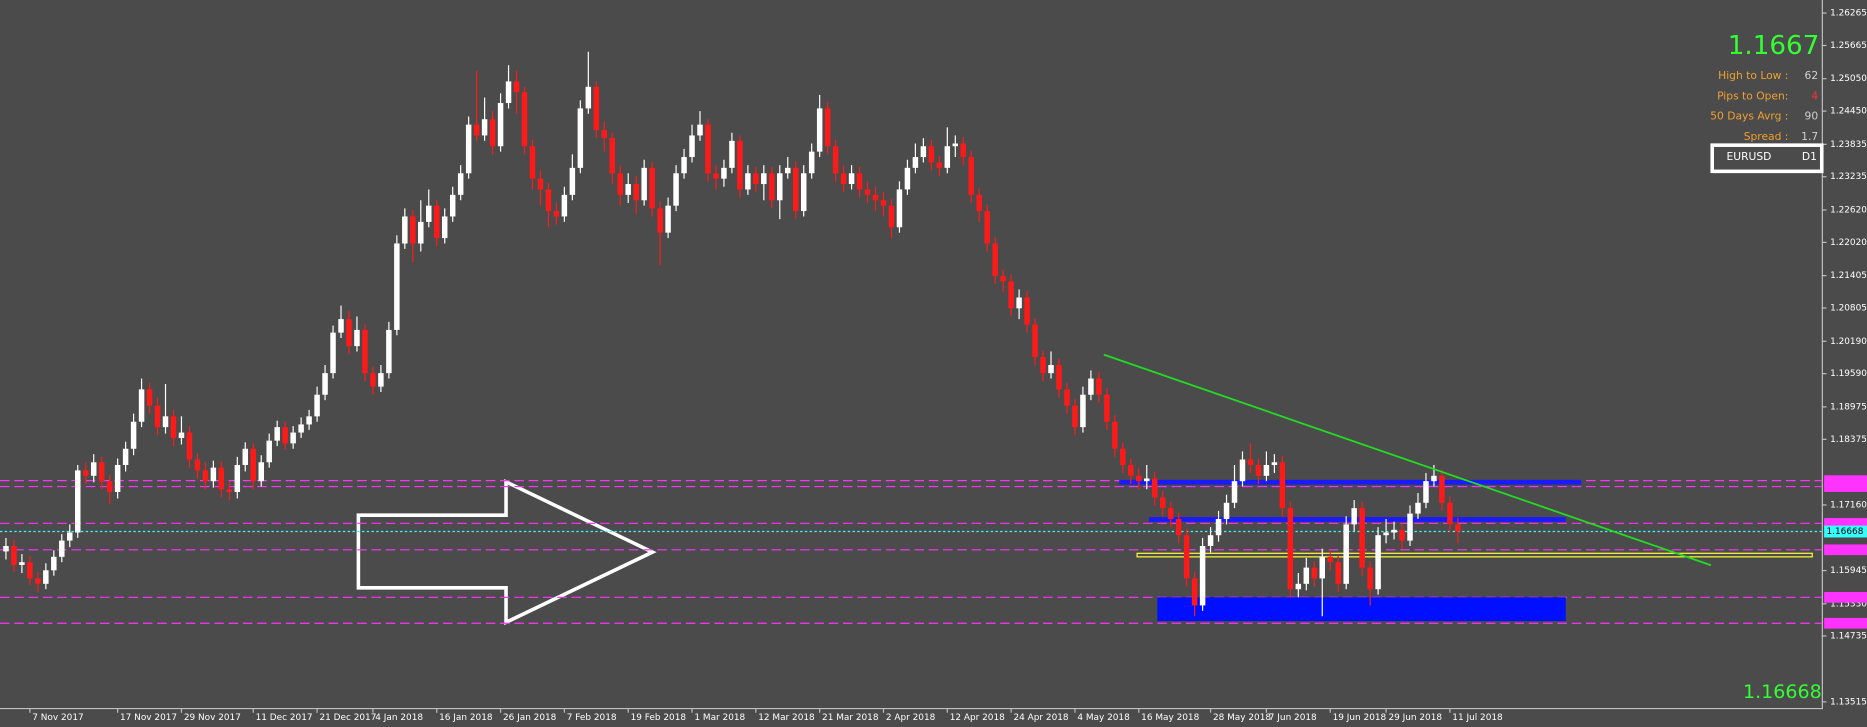 Image resolution: width=1867 pixels, height=727 pixels. What do you see at coordinates (1812, 75) in the screenshot?
I see `info-value: 62` at bounding box center [1812, 75].